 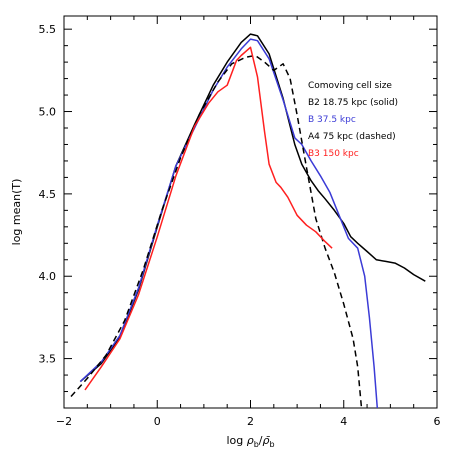 What do you see at coordinates (352, 137) in the screenshot?
I see `legend-entry-3: A4 75 kpc (dashed)` at bounding box center [352, 137].